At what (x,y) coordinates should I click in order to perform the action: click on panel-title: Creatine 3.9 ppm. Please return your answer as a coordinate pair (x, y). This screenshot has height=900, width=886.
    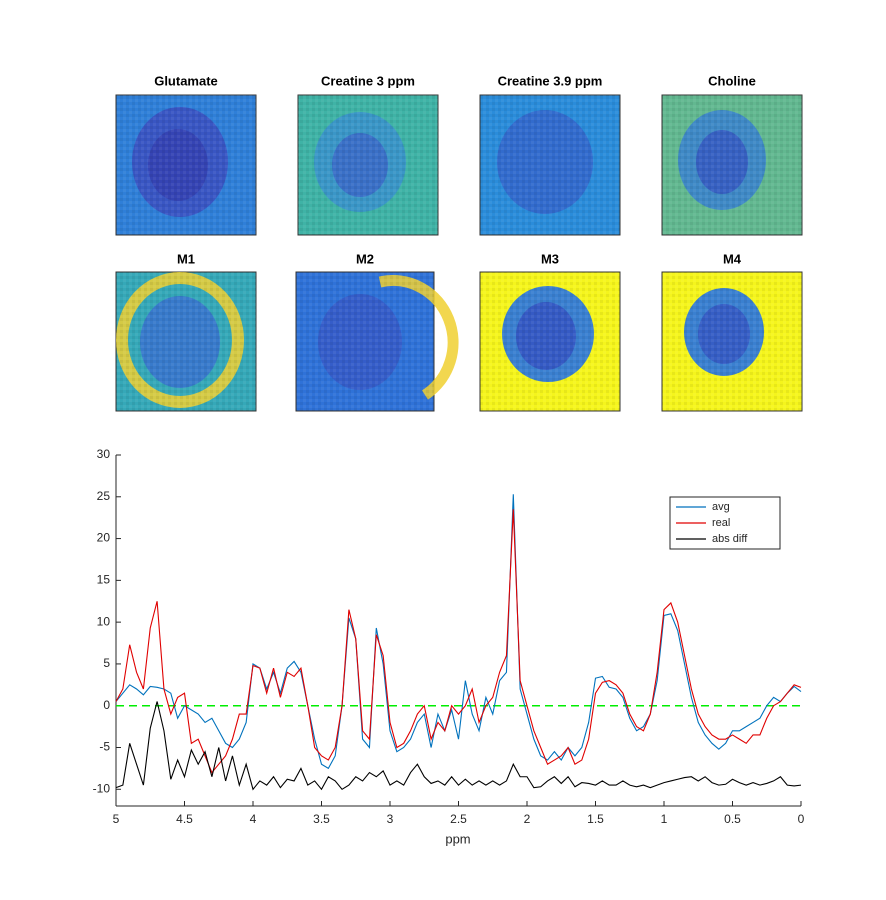
    Looking at the image, I should click on (550, 80).